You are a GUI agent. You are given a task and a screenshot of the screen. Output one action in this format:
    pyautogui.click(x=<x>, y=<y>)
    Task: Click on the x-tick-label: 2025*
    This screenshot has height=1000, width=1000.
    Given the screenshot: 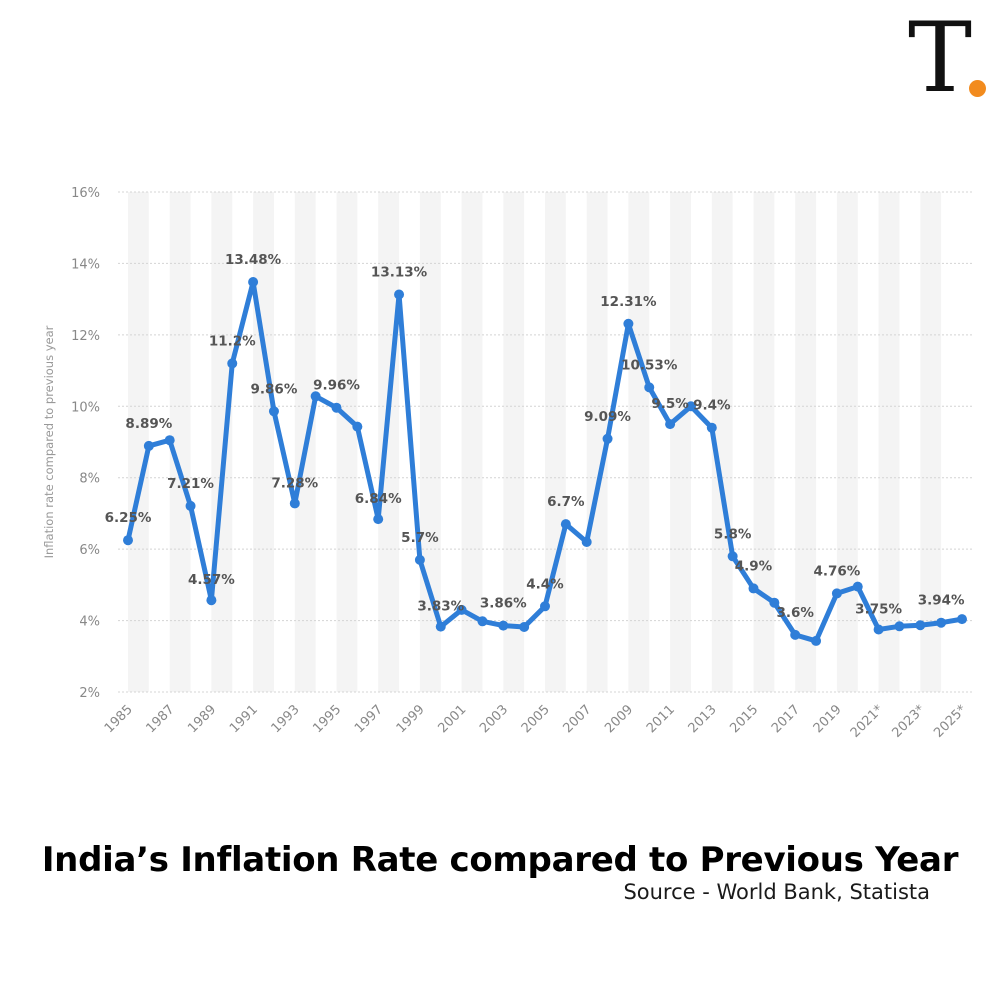 What is the action you would take?
    pyautogui.click(x=950, y=721)
    